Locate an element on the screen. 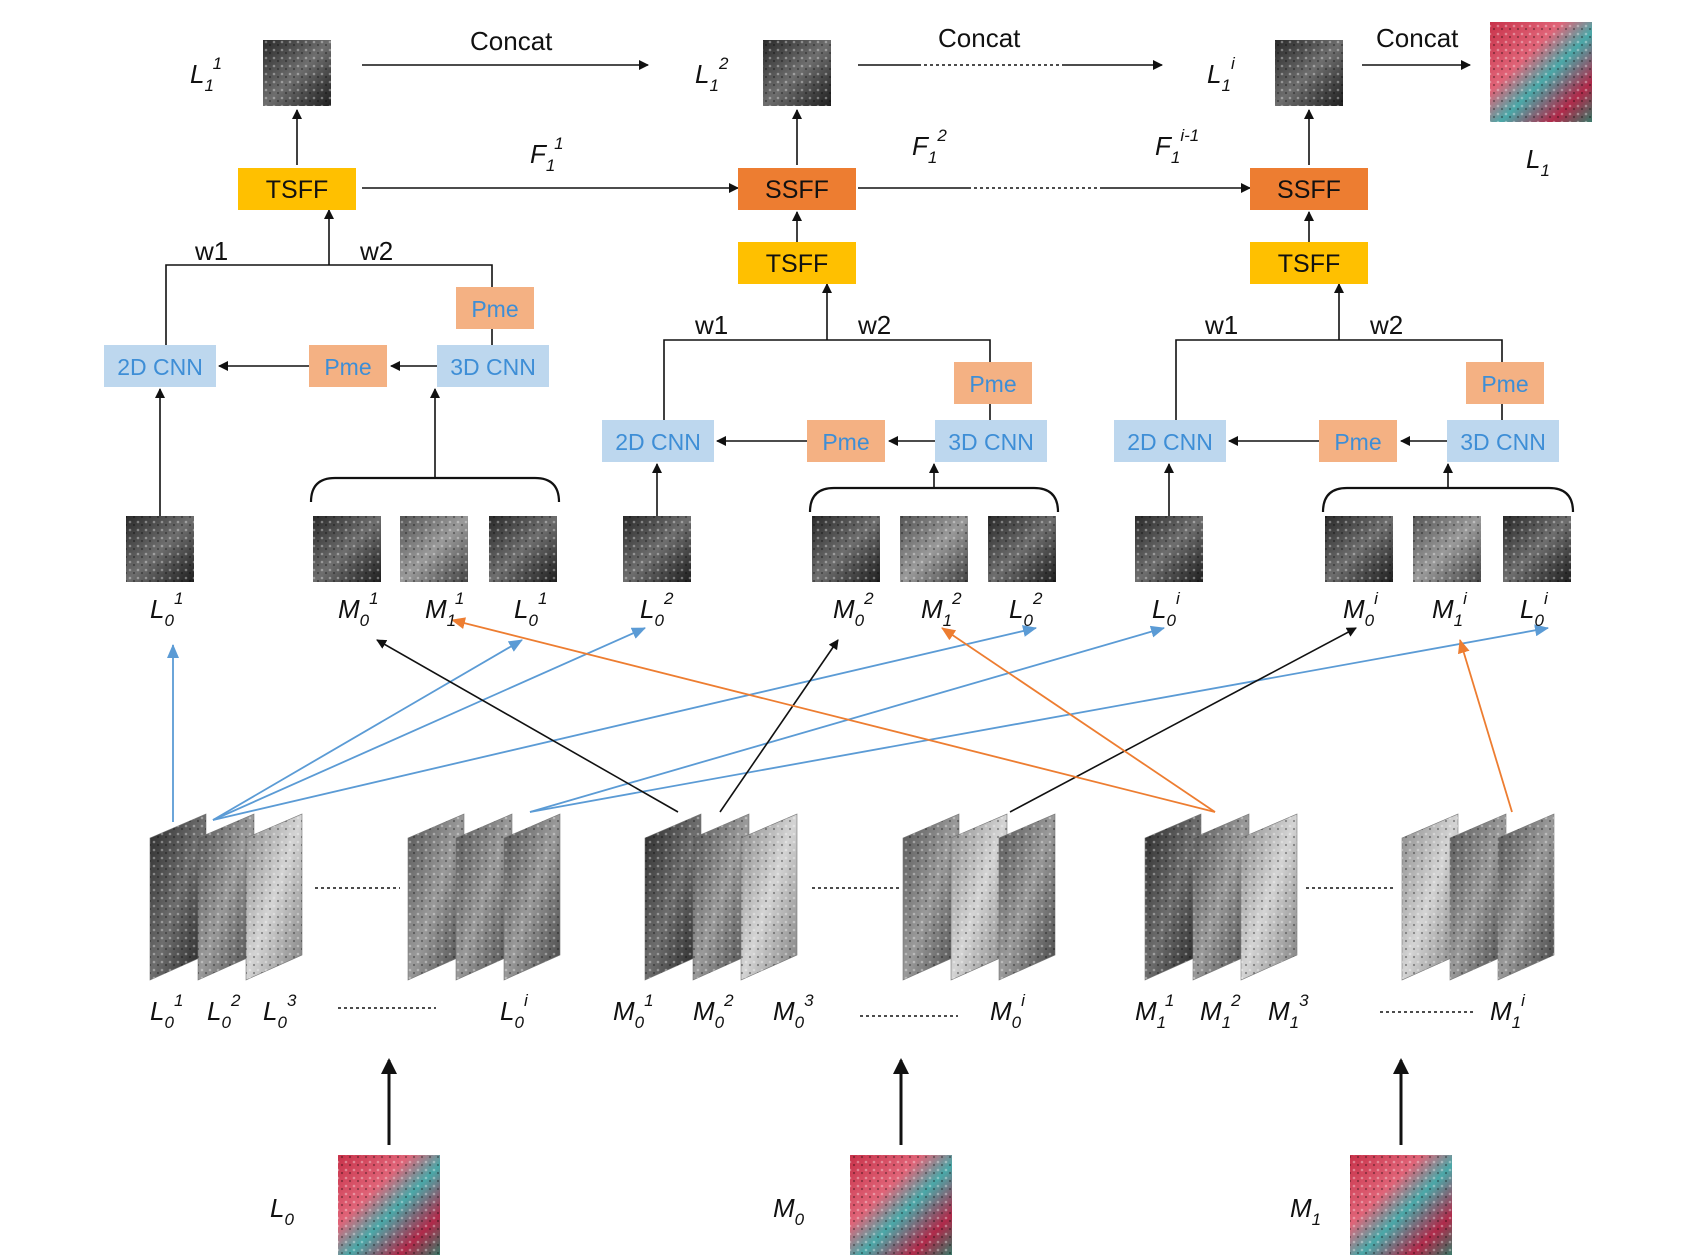  stack-M0-label-4: M0i is located at coordinates (1008, 1011).